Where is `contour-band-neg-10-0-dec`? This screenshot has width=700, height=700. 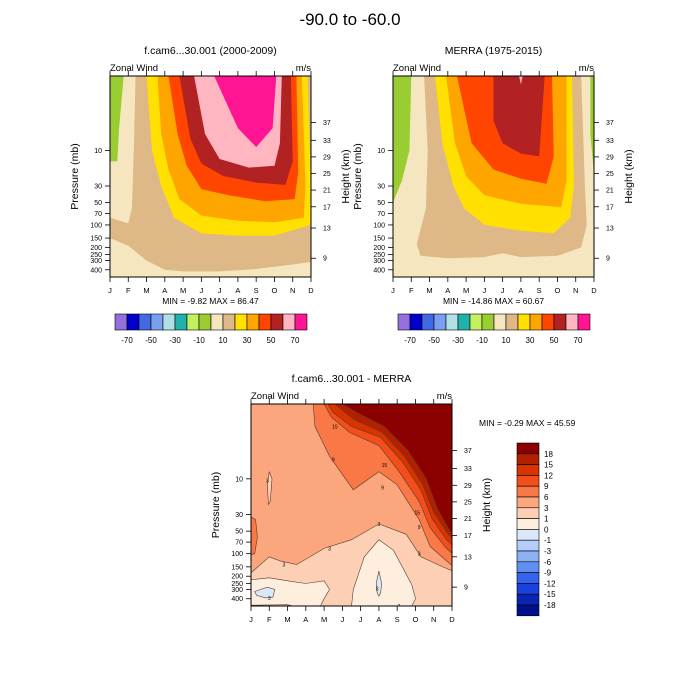 contour-band-neg-10-0-dec is located at coordinates (592, 124).